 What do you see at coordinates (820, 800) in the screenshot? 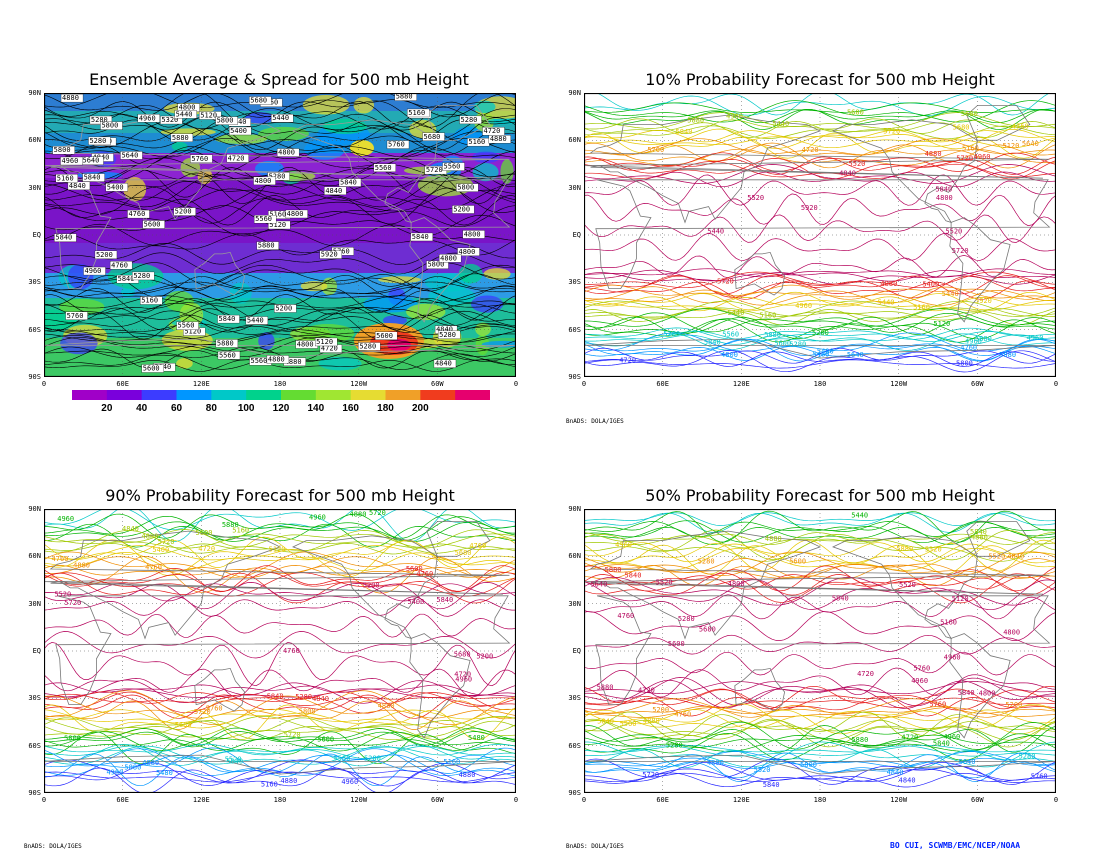
I see `lon-label: 180` at bounding box center [820, 800].